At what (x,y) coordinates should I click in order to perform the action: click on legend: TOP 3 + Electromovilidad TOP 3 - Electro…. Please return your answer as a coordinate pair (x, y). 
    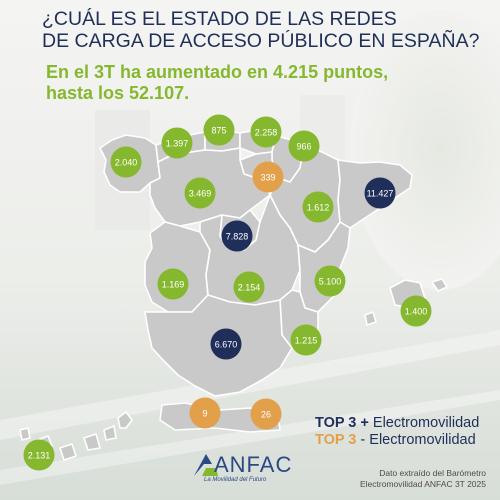
    Looking at the image, I should click on (397, 432).